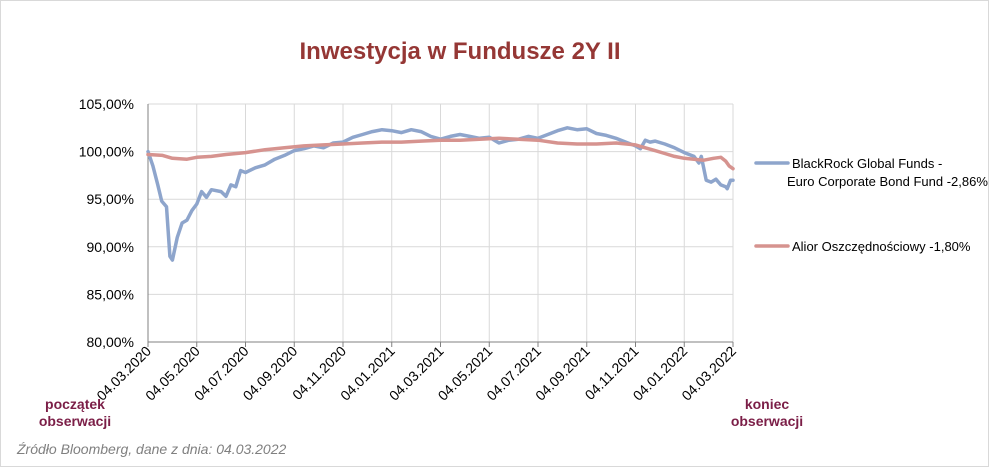 This screenshot has height=467, width=989. I want to click on y-tick-label: 100,00%, so click(106, 152).